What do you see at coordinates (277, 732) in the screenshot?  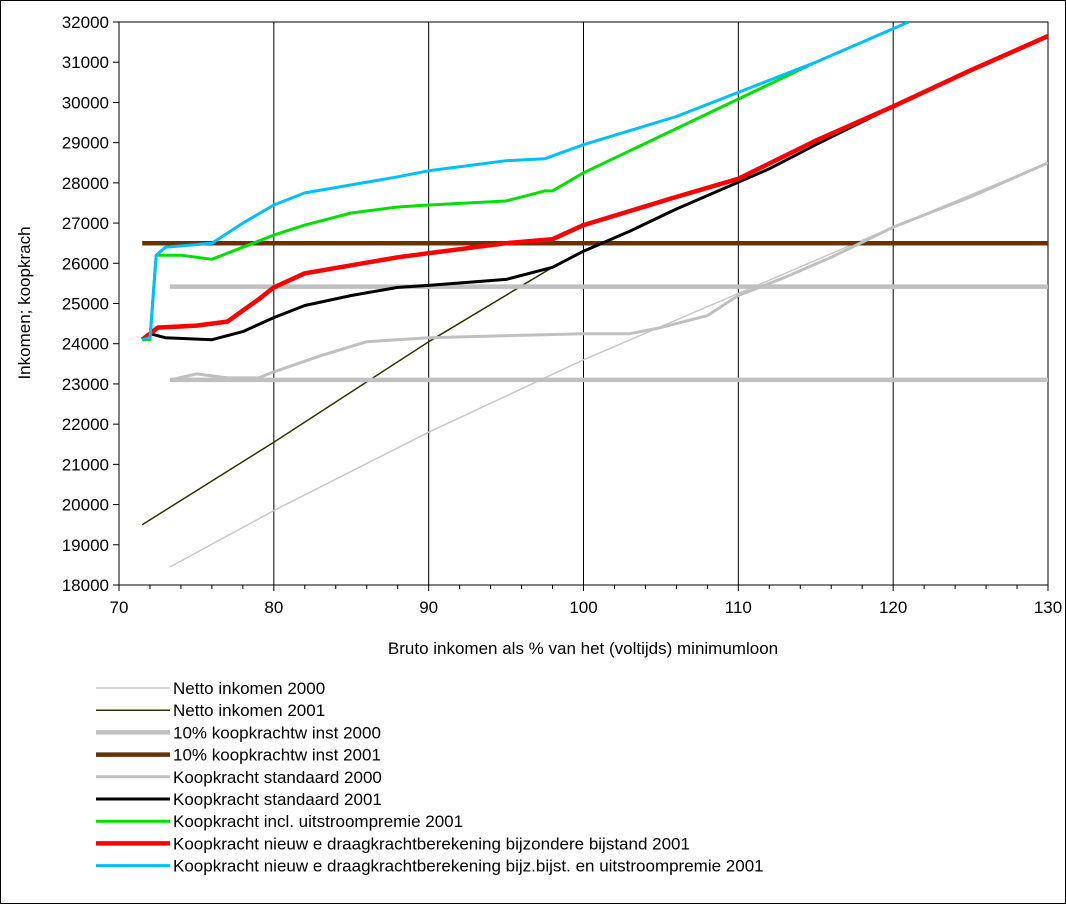 I see `legend-label-3: 10% koopkrachtw inst 2000` at bounding box center [277, 732].